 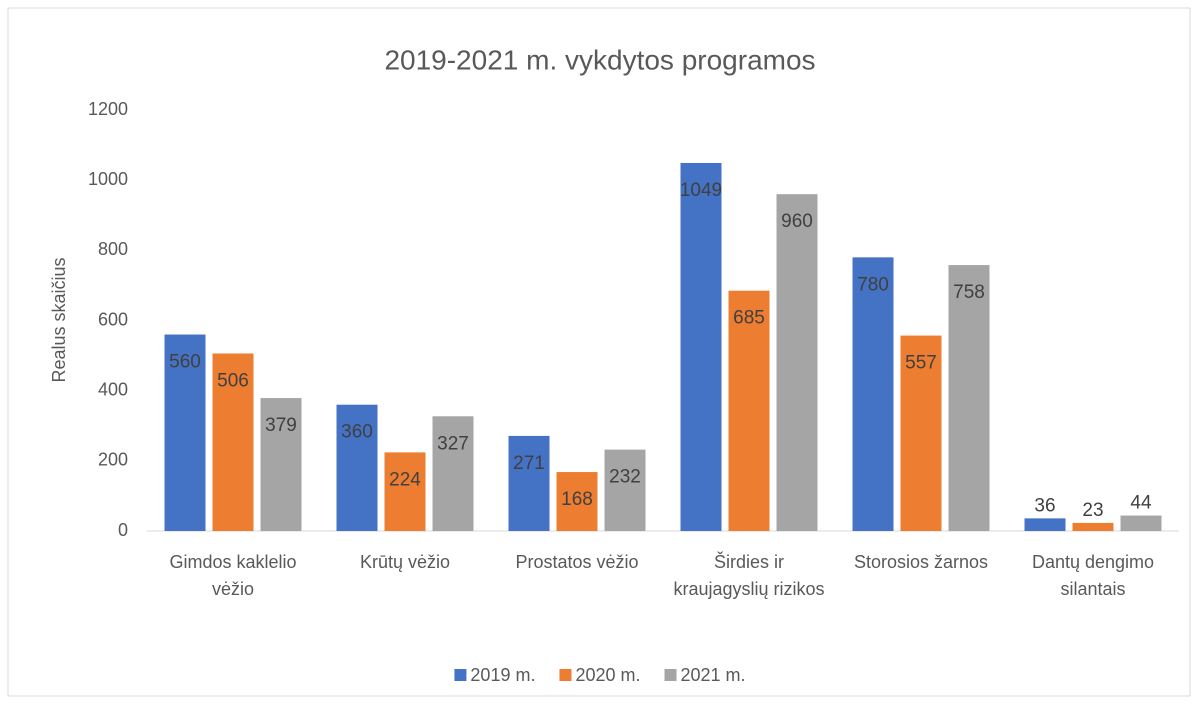 I want to click on y-tick-label: 800, so click(x=113, y=249).